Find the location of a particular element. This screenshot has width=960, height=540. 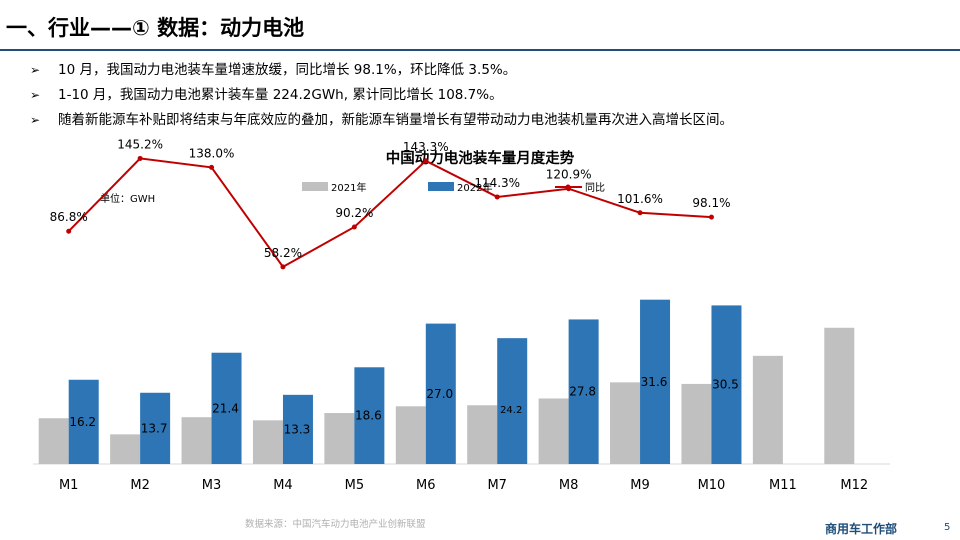

x-tick-label: M11 is located at coordinates (783, 485).